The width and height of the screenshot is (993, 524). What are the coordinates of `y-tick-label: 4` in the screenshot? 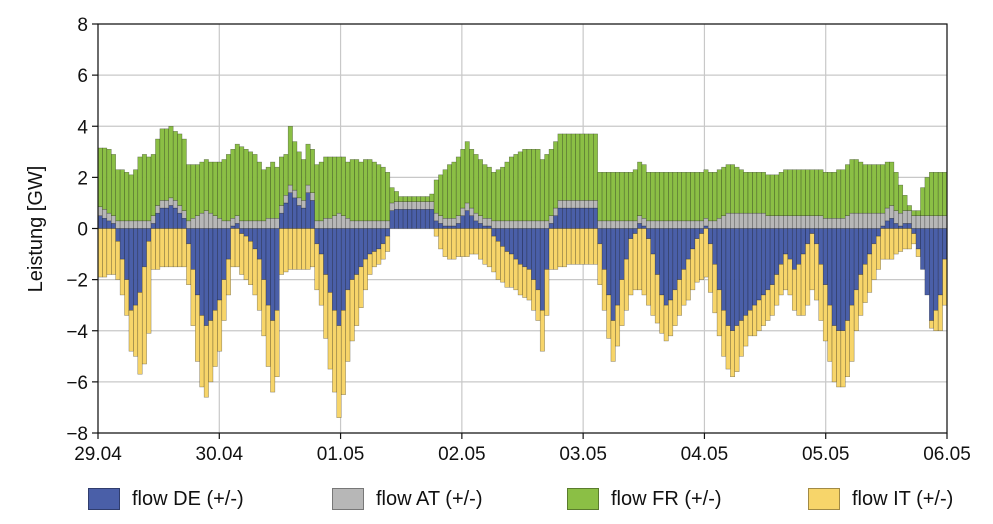 It's located at (82, 127).